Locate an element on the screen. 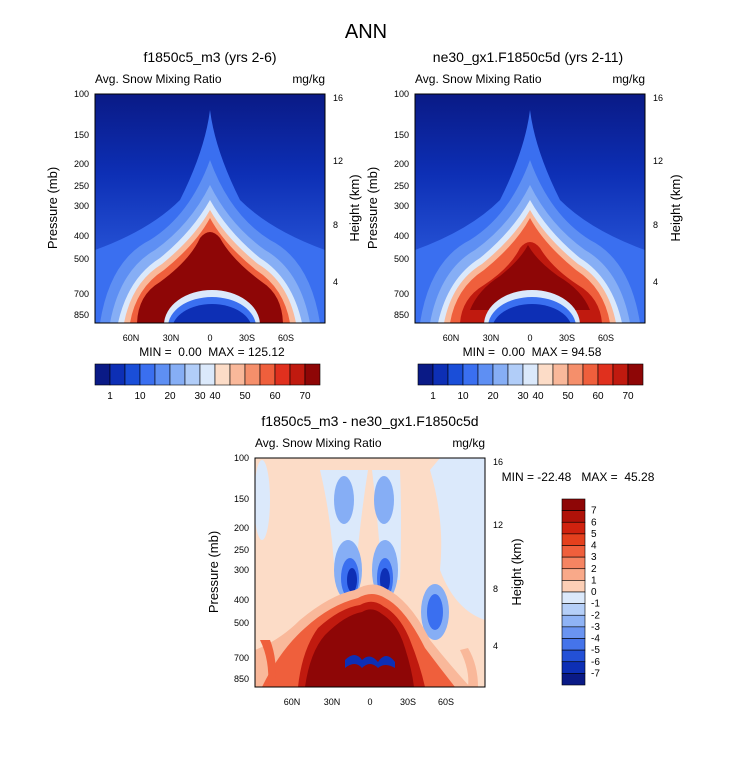 This screenshot has width=733, height=784. panel-1-ytick-right: 4 is located at coordinates (335, 282).